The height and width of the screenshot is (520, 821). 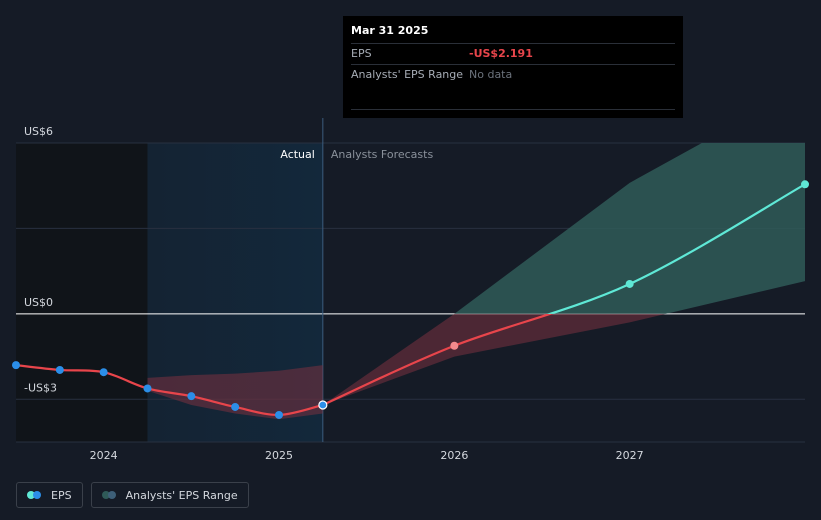 I want to click on forecast-label: Analysts Forecasts, so click(x=382, y=154).